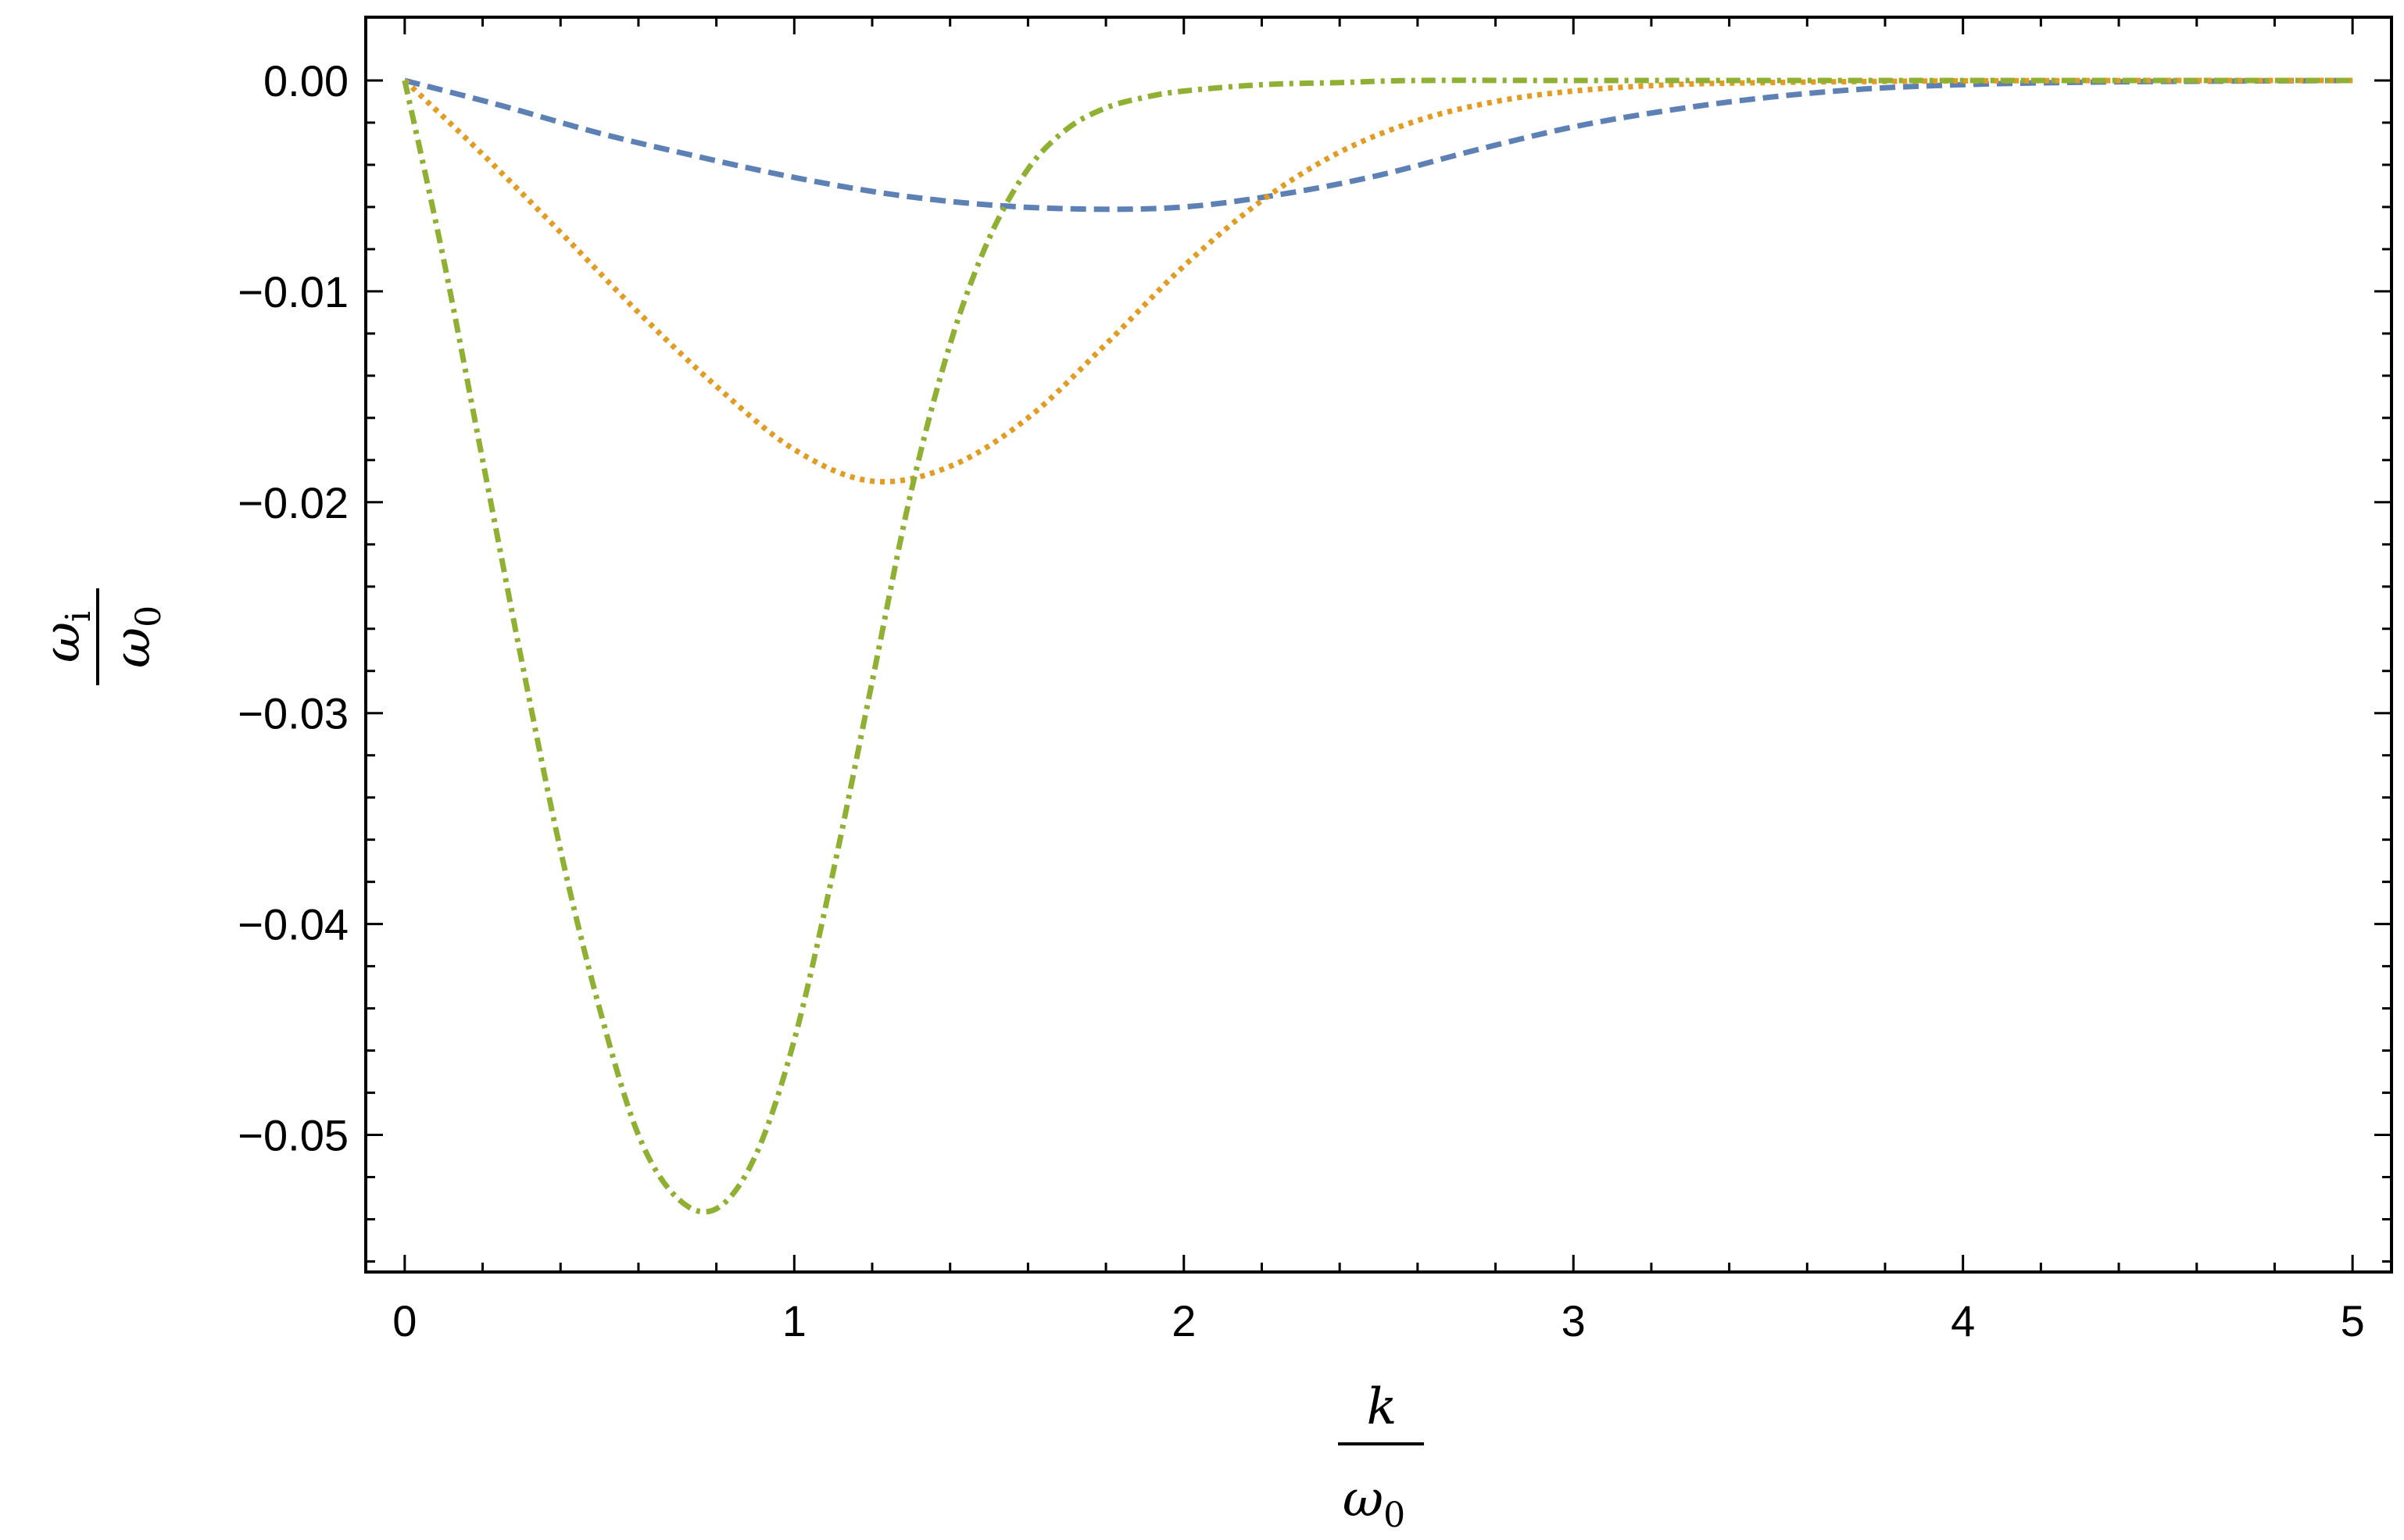  What do you see at coordinates (136, 637) in the screenshot?
I see `y-axis-label-denominator: ω0` at bounding box center [136, 637].